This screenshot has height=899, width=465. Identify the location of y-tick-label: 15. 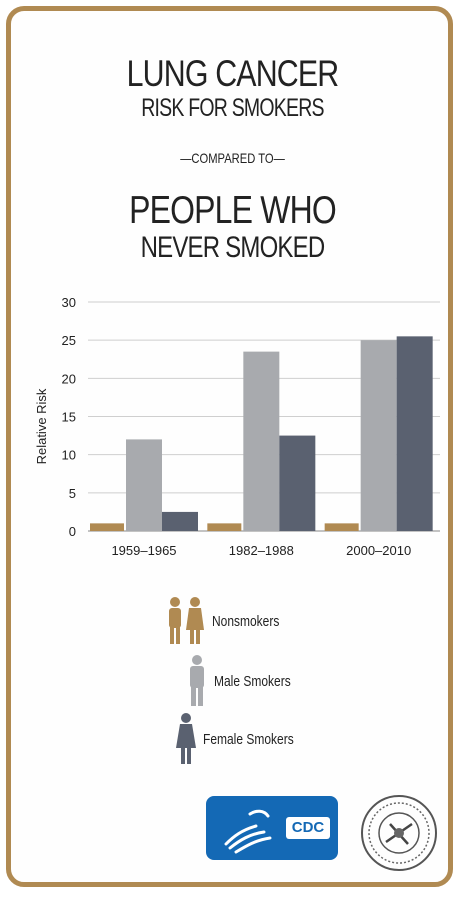
(69, 417).